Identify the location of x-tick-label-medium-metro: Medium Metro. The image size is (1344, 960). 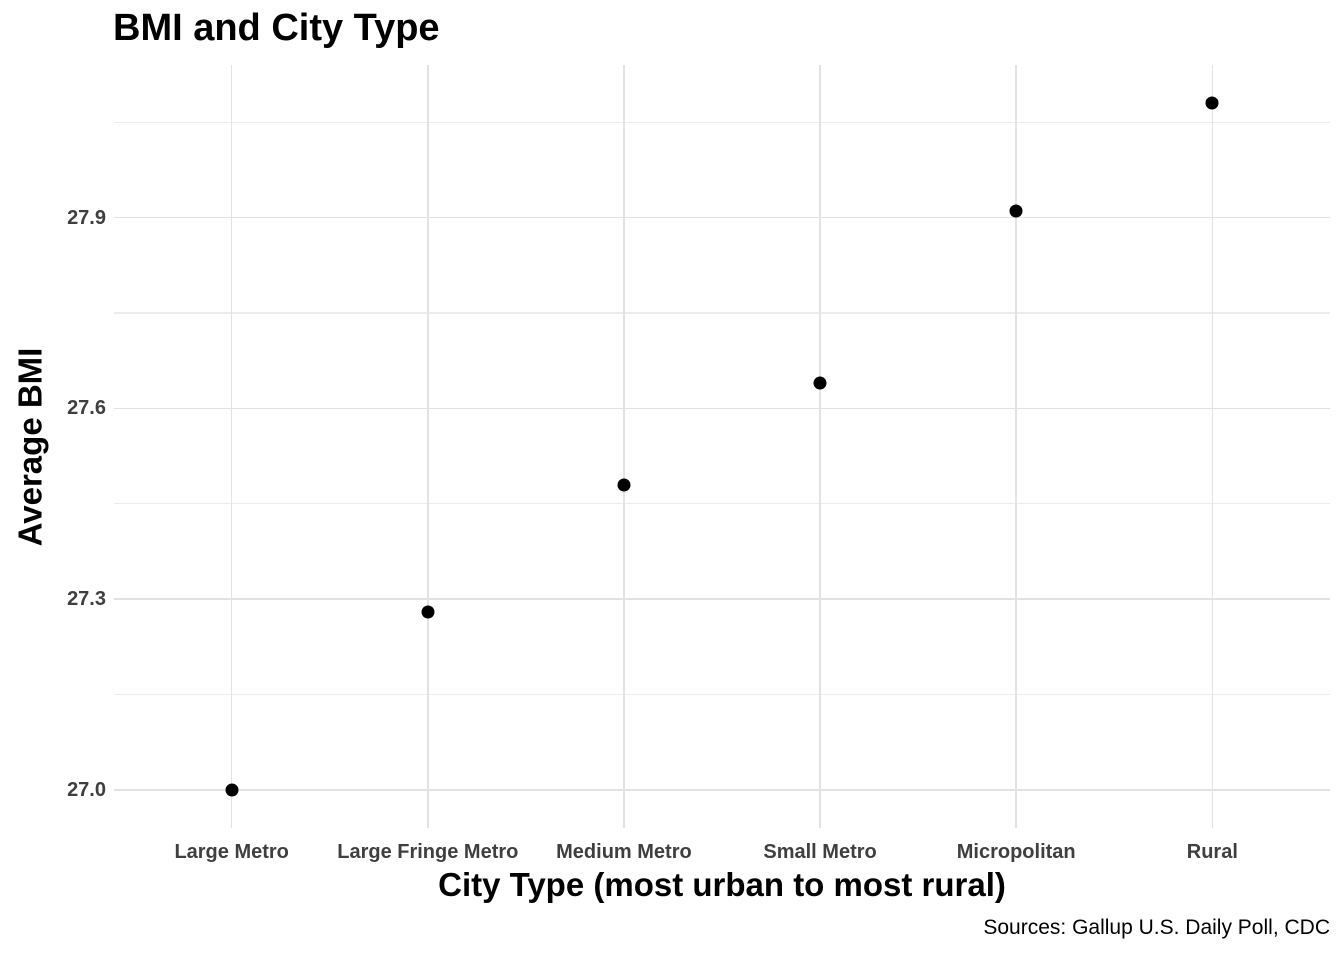
(624, 852).